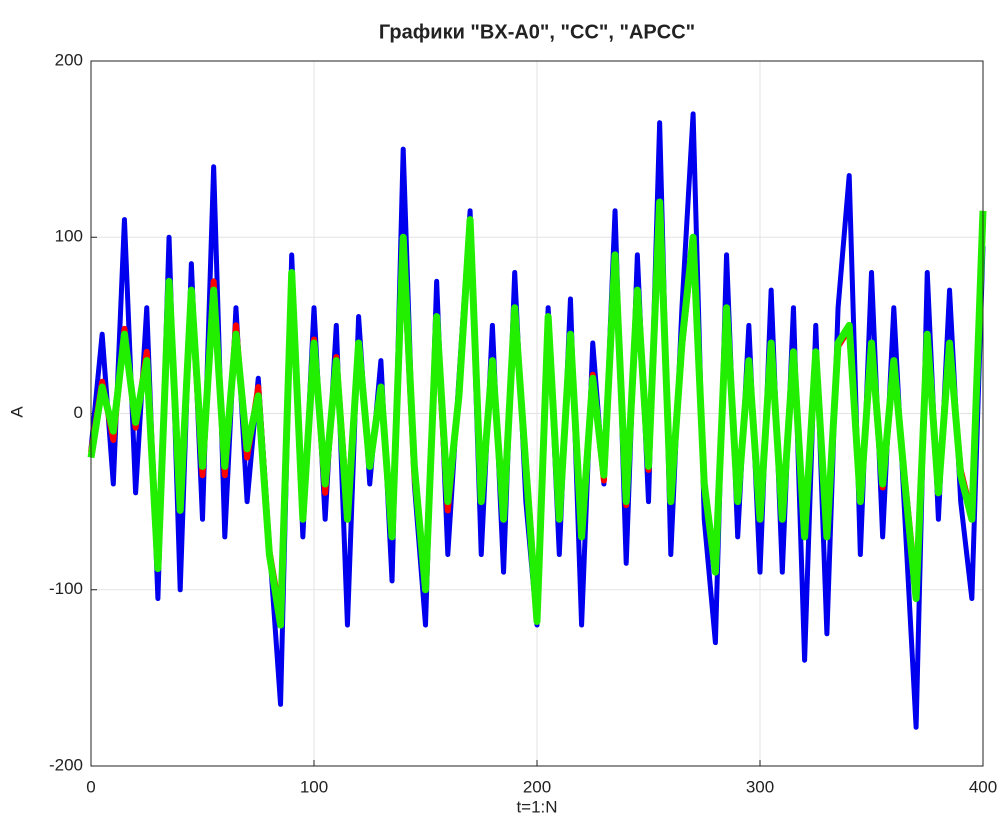  What do you see at coordinates (983, 786) in the screenshot?
I see `x-tick-label: 400` at bounding box center [983, 786].